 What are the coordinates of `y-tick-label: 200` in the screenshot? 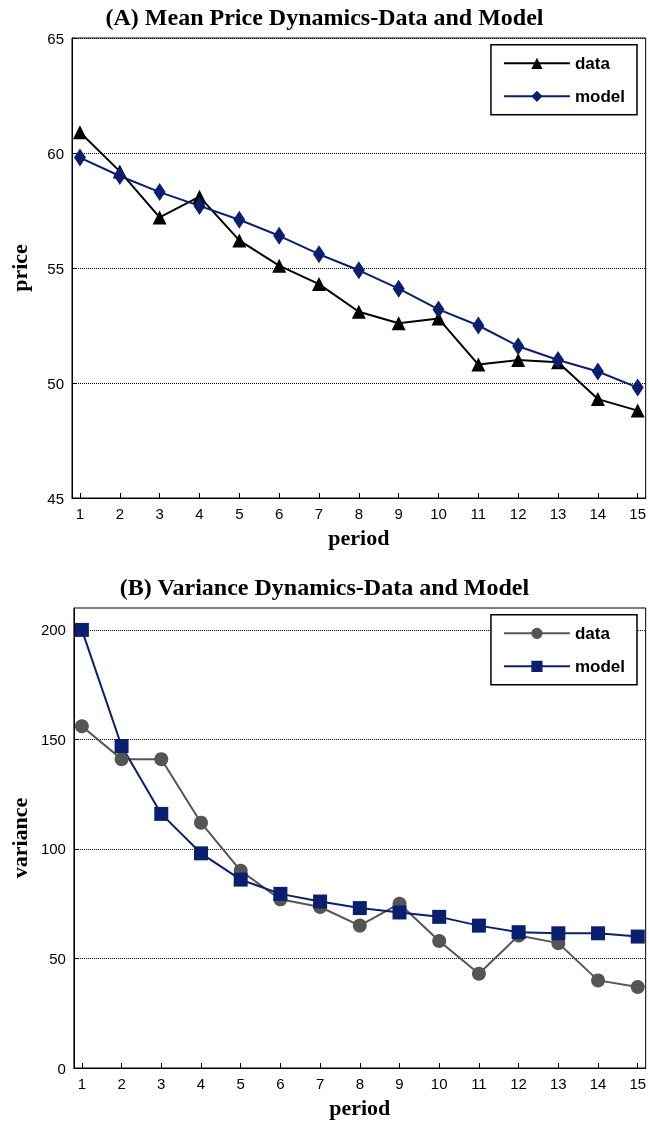 It's located at (53, 629).